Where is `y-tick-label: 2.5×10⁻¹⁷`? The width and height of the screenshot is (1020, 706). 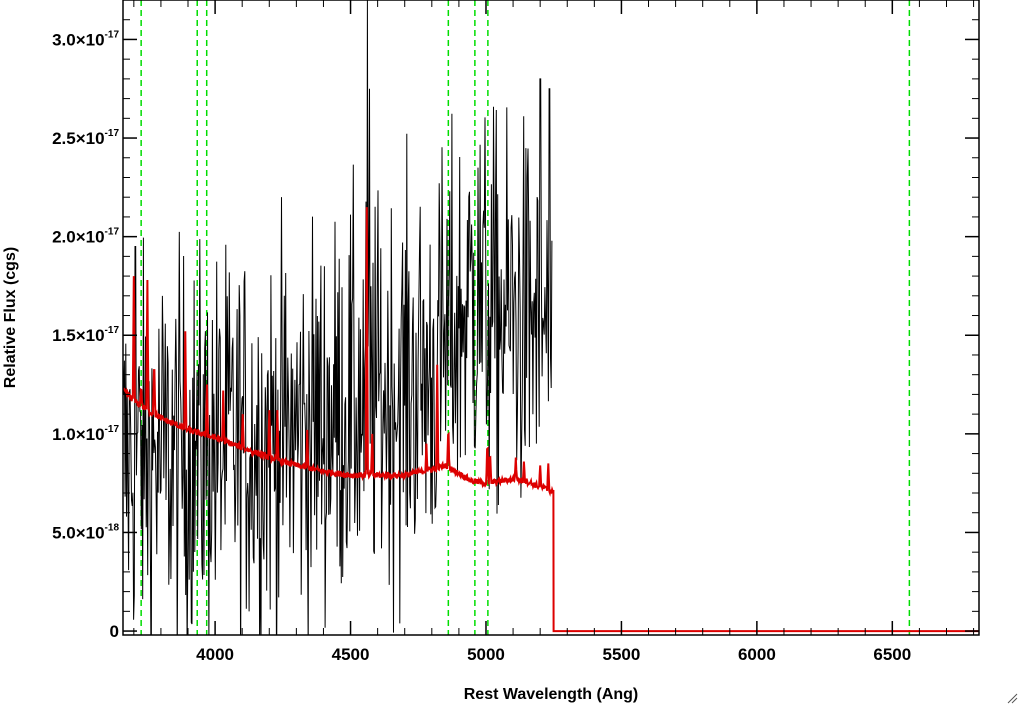
y-tick-label: 2.5×10⁻¹⁷ is located at coordinates (85, 138).